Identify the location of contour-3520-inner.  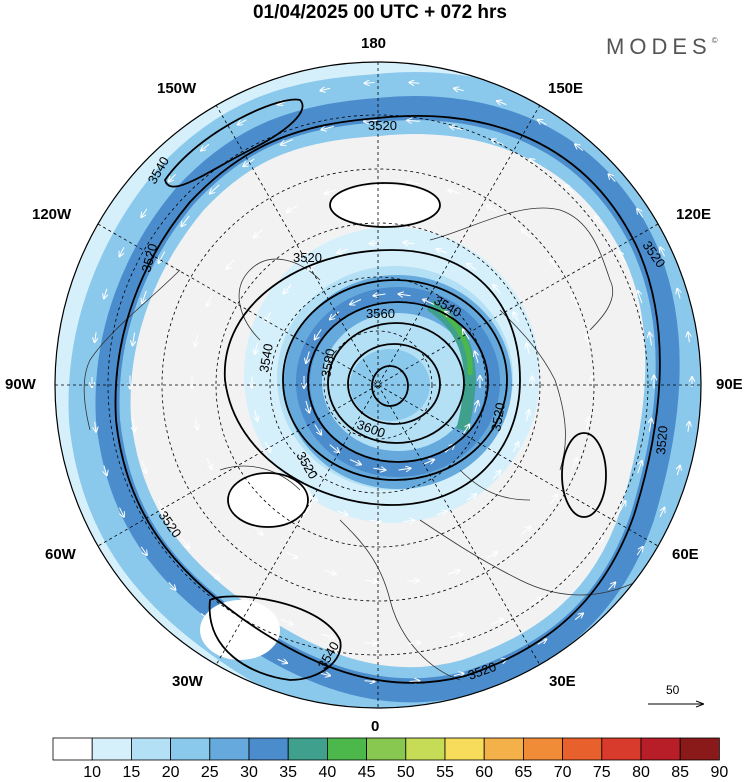
(372, 377).